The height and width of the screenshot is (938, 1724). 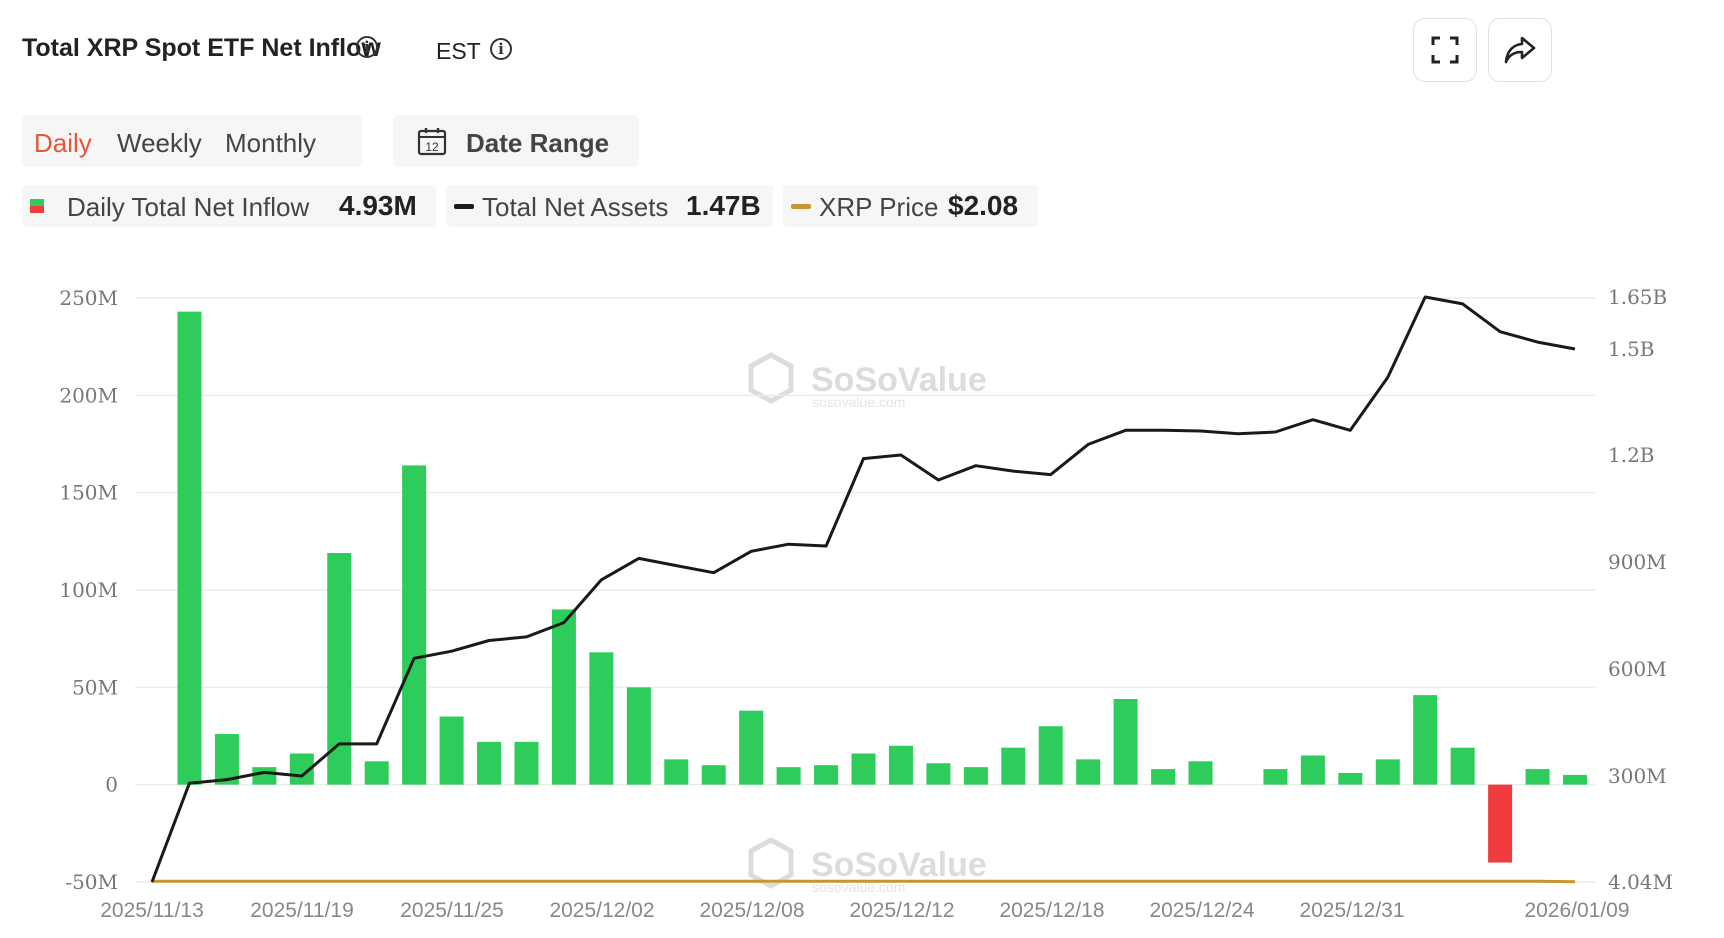 What do you see at coordinates (37, 206) in the screenshot?
I see `inflow-legend-swatch` at bounding box center [37, 206].